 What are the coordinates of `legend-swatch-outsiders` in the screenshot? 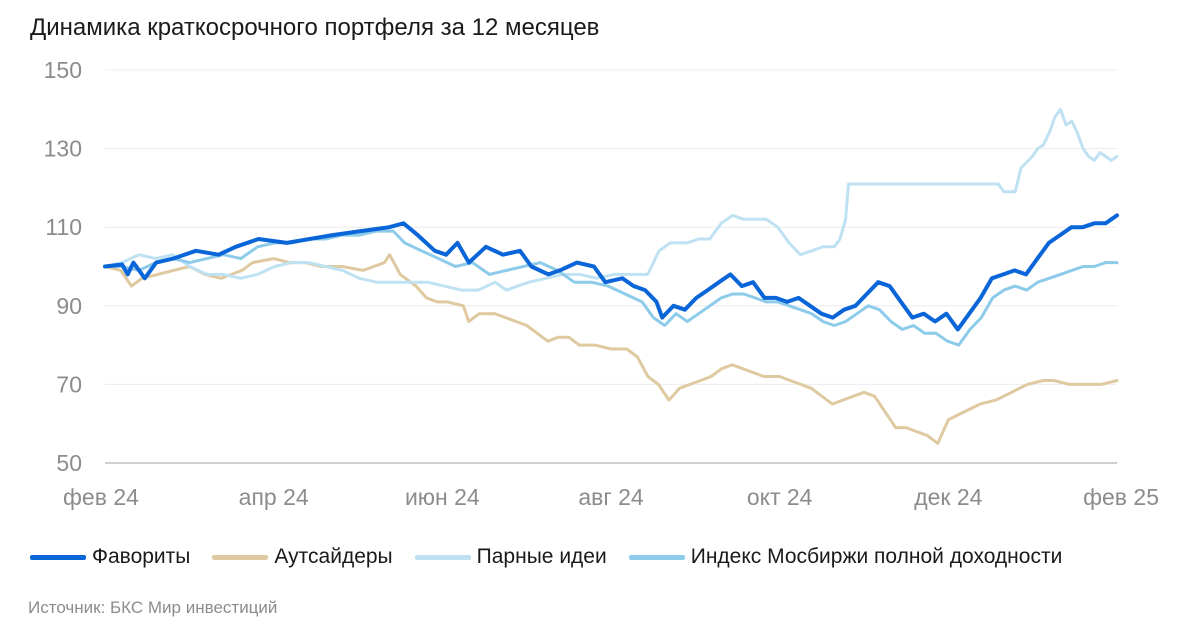 It's located at (240, 557).